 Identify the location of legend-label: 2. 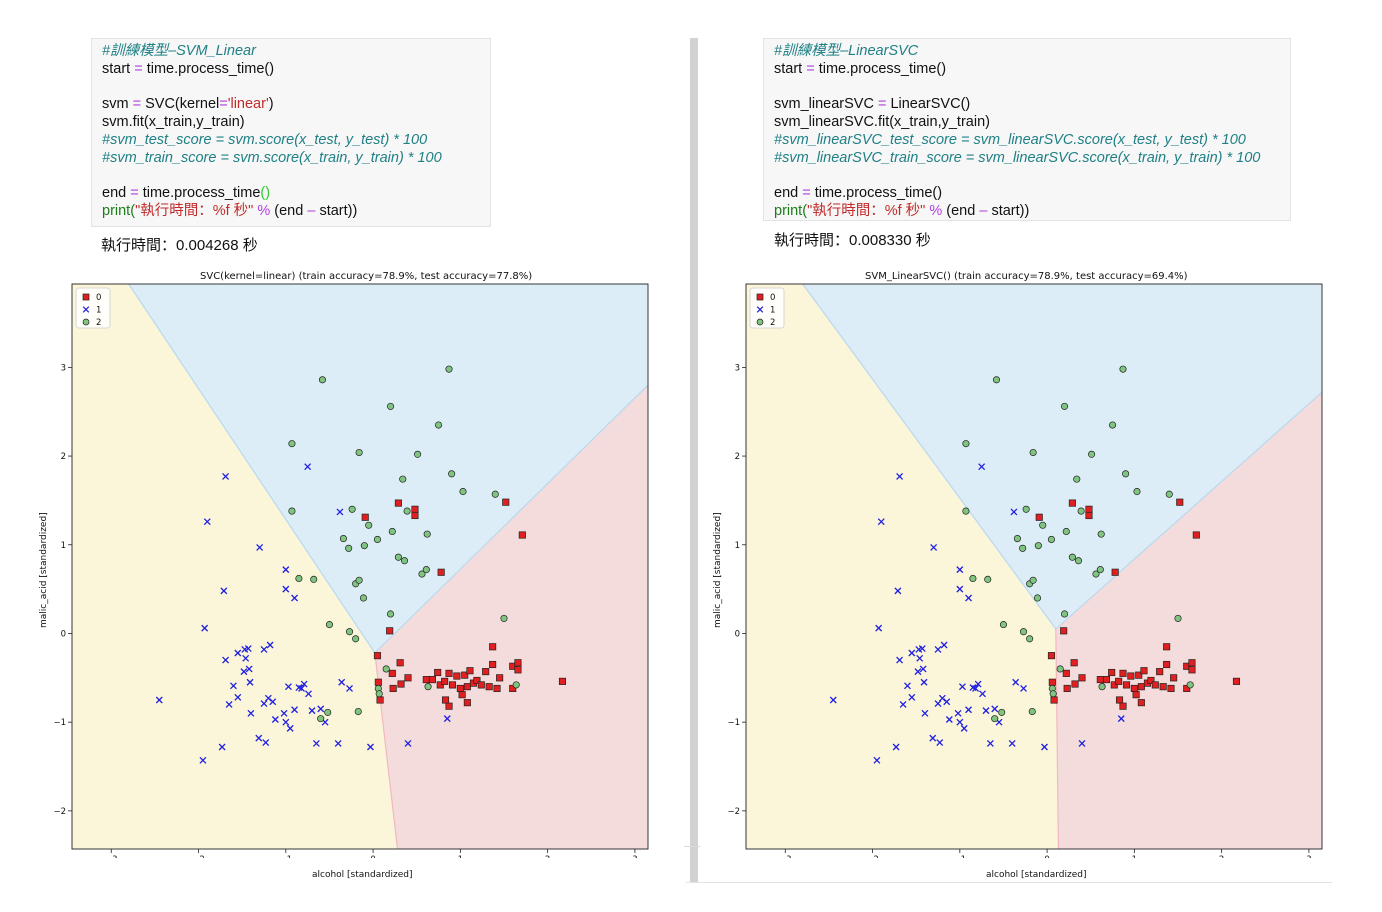
(772, 323).